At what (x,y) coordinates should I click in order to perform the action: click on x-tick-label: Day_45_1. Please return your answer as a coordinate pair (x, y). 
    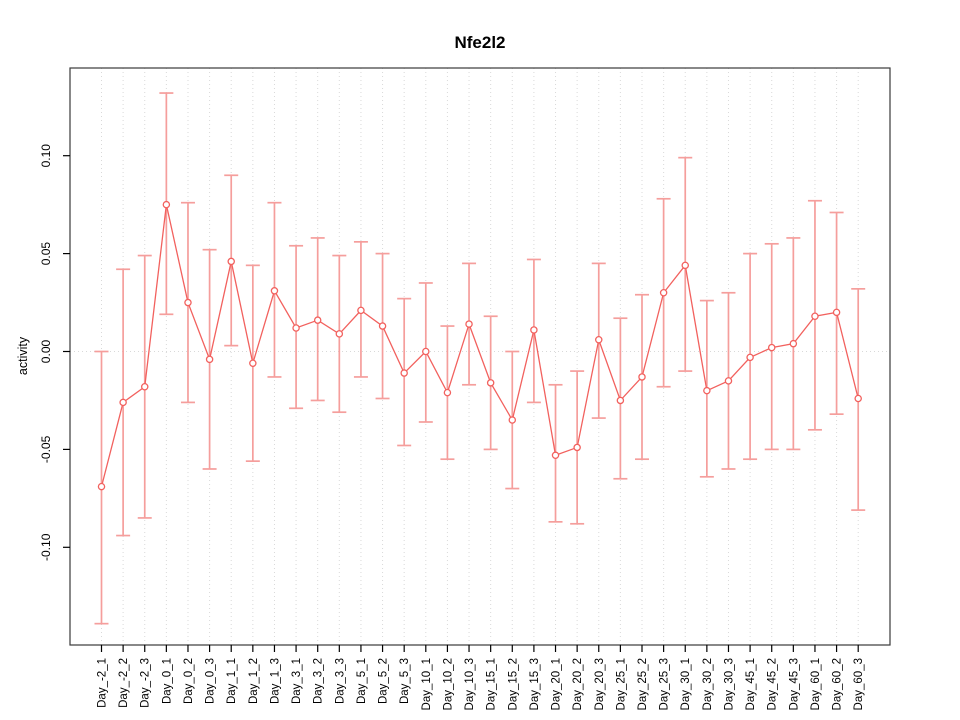
    Looking at the image, I should click on (751, 684).